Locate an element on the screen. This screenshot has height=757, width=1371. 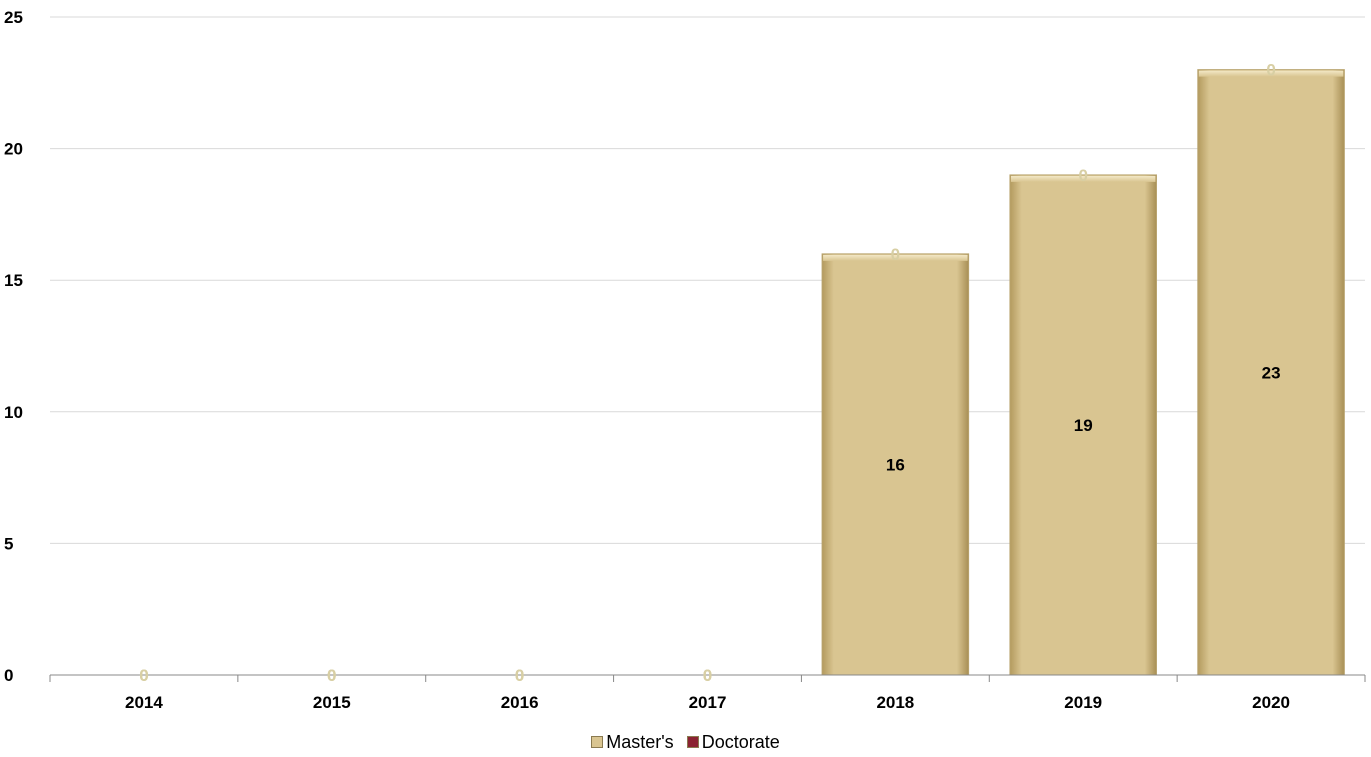
legend-item-doctorate: Doctorate is located at coordinates (733, 742).